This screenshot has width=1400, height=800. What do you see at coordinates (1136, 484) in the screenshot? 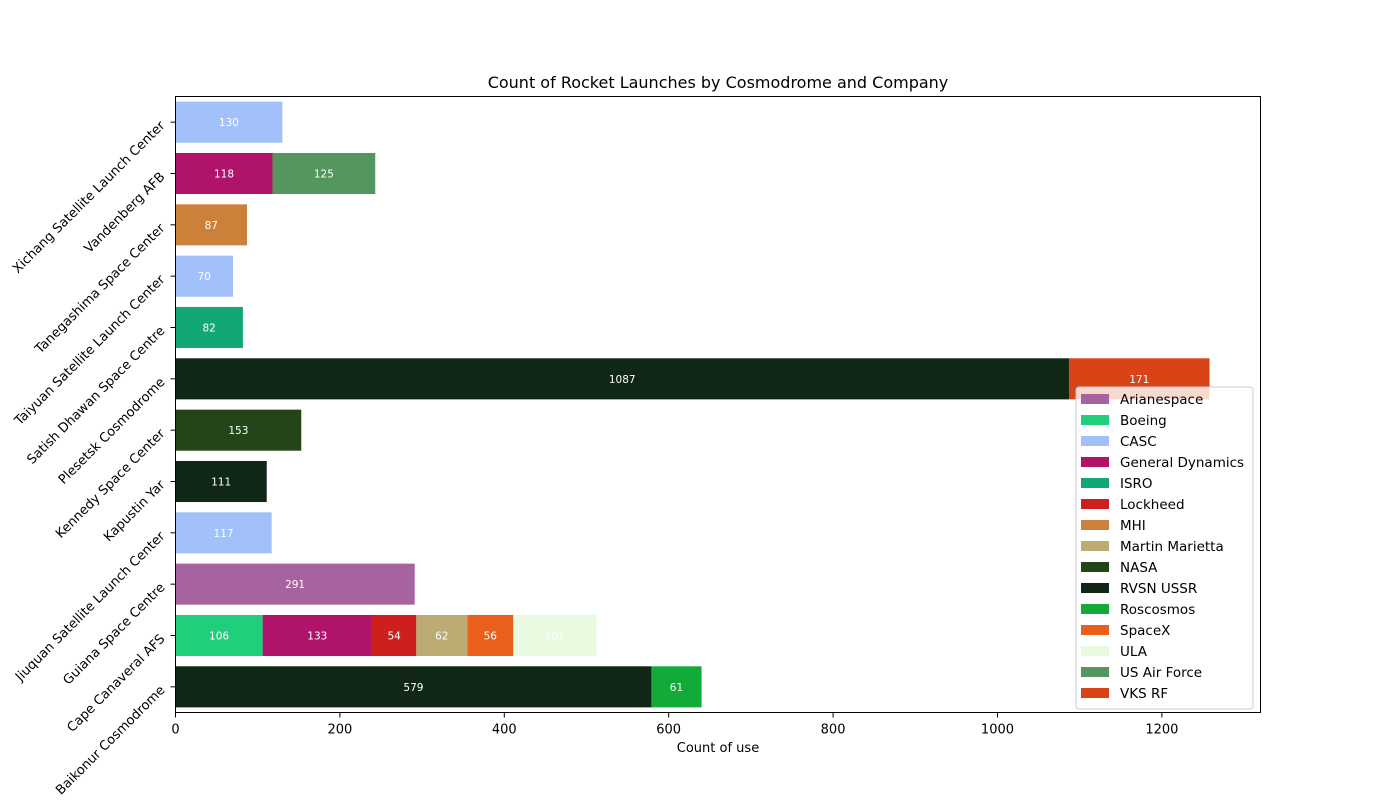
I see `legend-label: ISRO` at bounding box center [1136, 484].